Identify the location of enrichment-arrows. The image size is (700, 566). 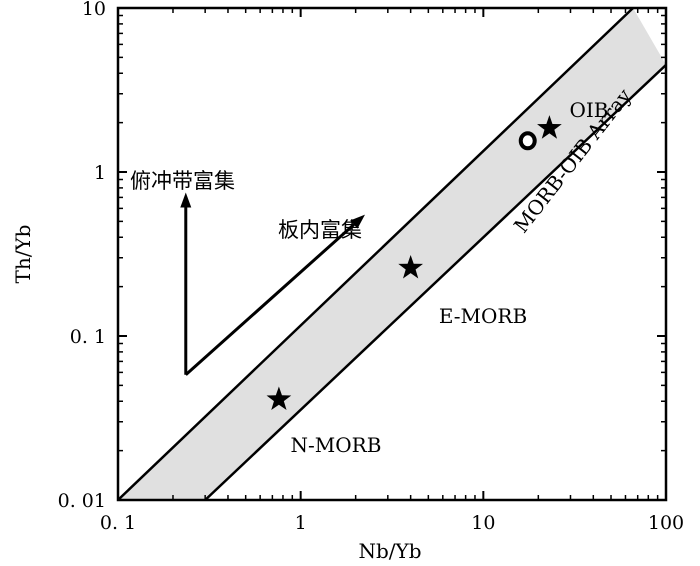
(272, 284).